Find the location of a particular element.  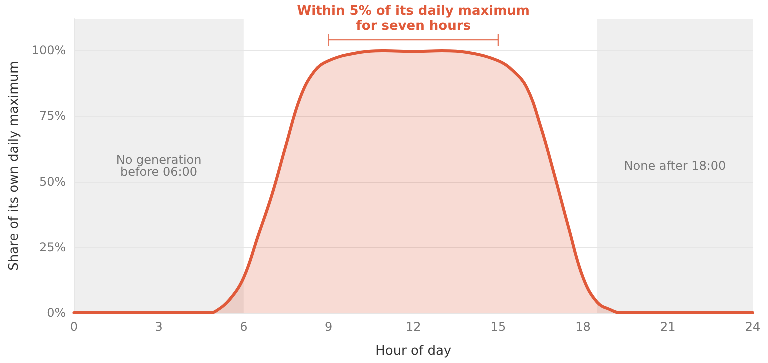

annotation: Within 5% of its daily maximum for seven hours is located at coordinates (413, 19).